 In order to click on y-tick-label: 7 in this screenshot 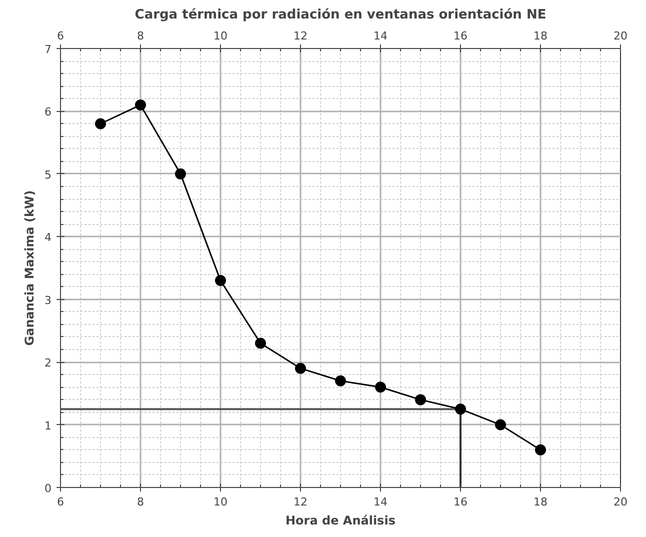, I will do `click(48, 49)`.